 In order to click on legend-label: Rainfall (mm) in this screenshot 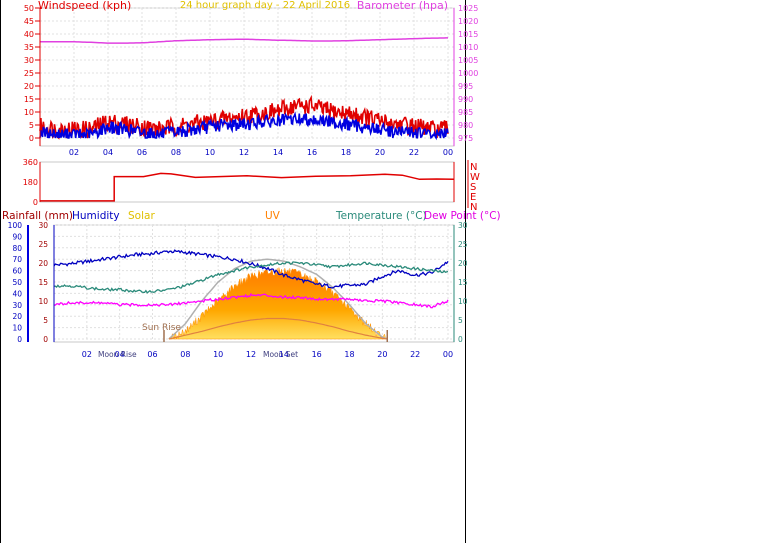, I will do `click(37, 216)`.